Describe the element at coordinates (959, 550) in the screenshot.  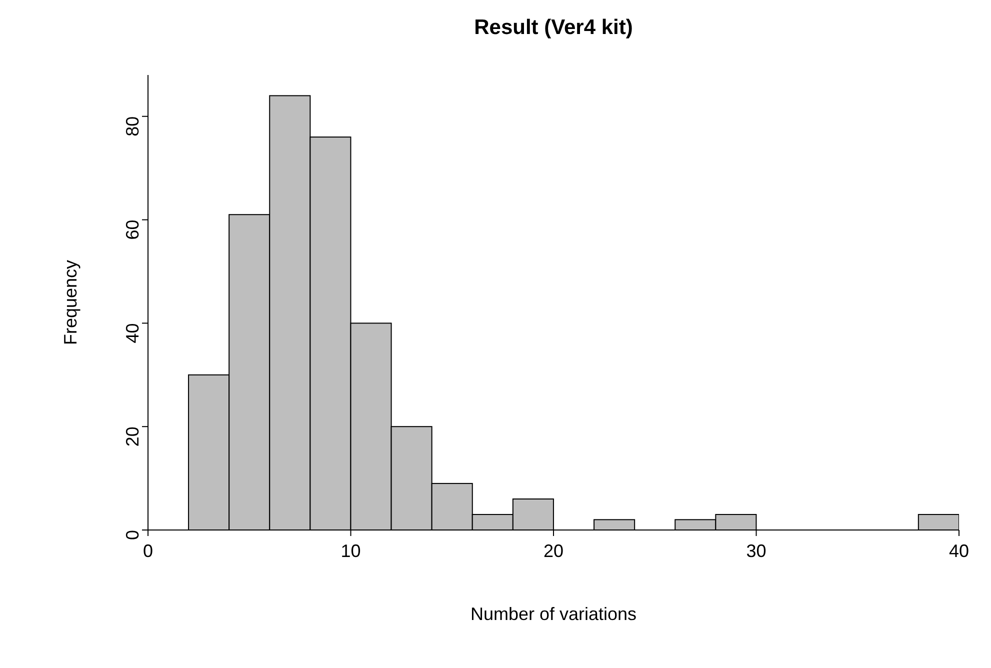
I see `x-tick-label: 40` at that location.